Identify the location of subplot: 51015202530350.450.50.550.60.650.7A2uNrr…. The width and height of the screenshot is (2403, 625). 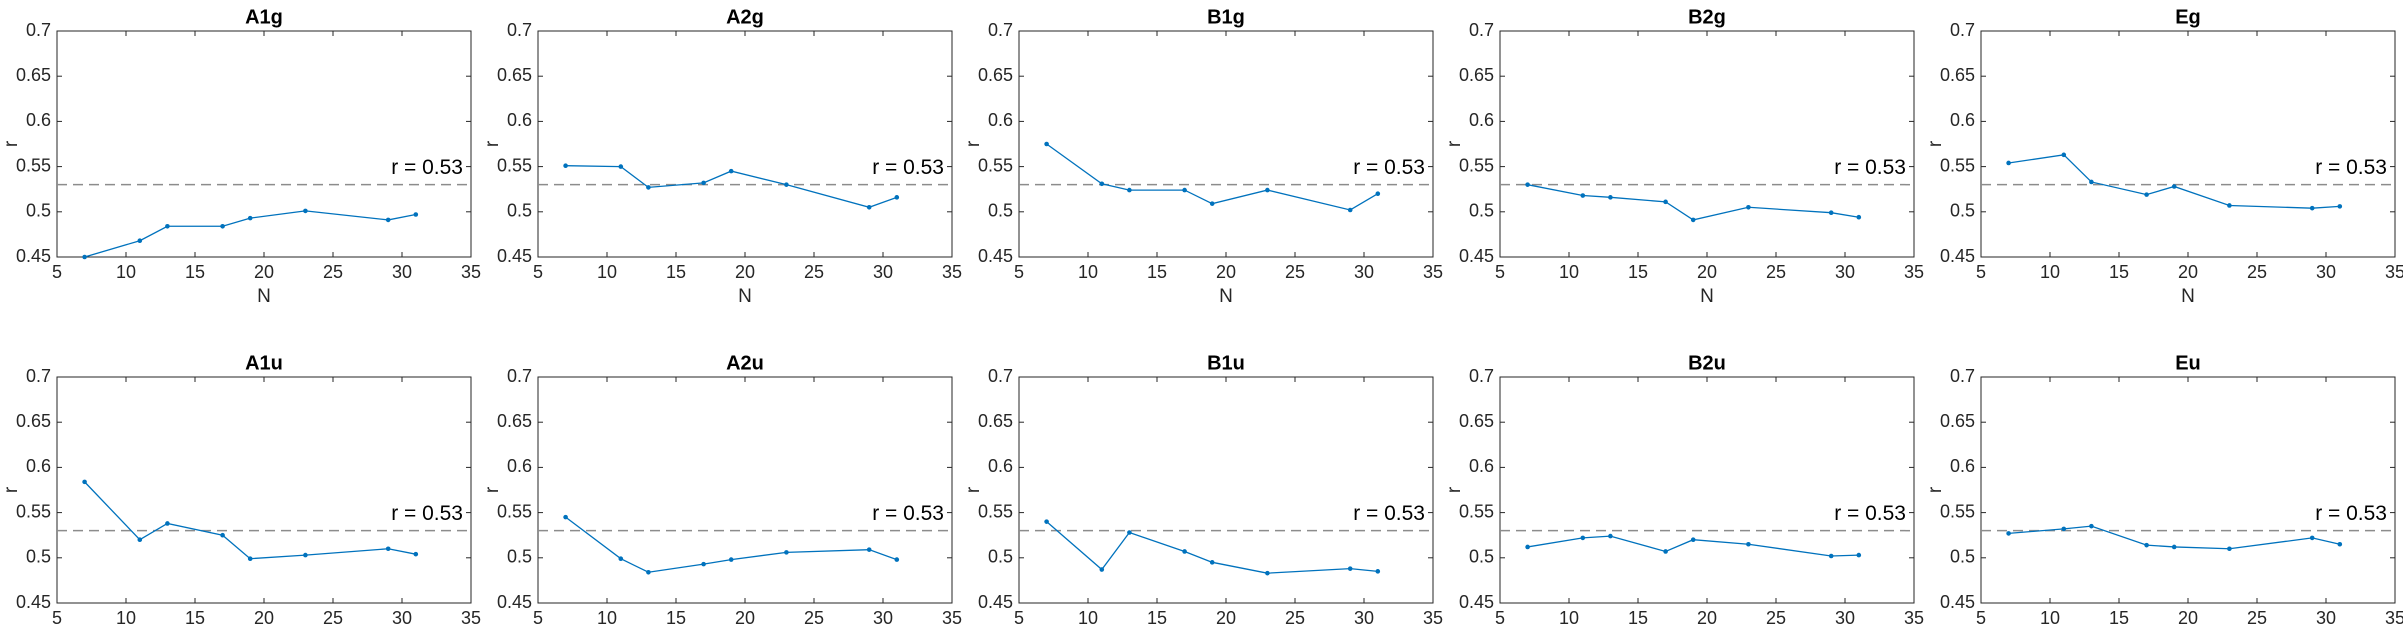
(722, 488).